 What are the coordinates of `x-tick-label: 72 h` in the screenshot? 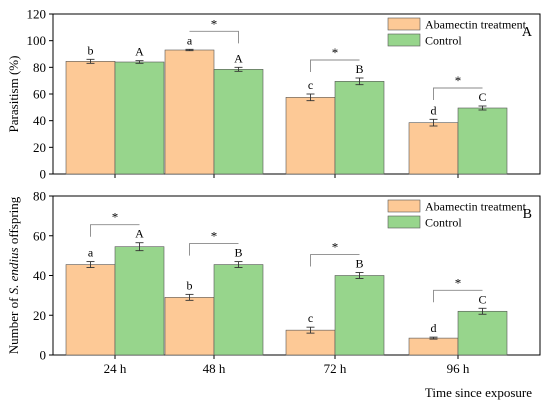 It's located at (335, 368).